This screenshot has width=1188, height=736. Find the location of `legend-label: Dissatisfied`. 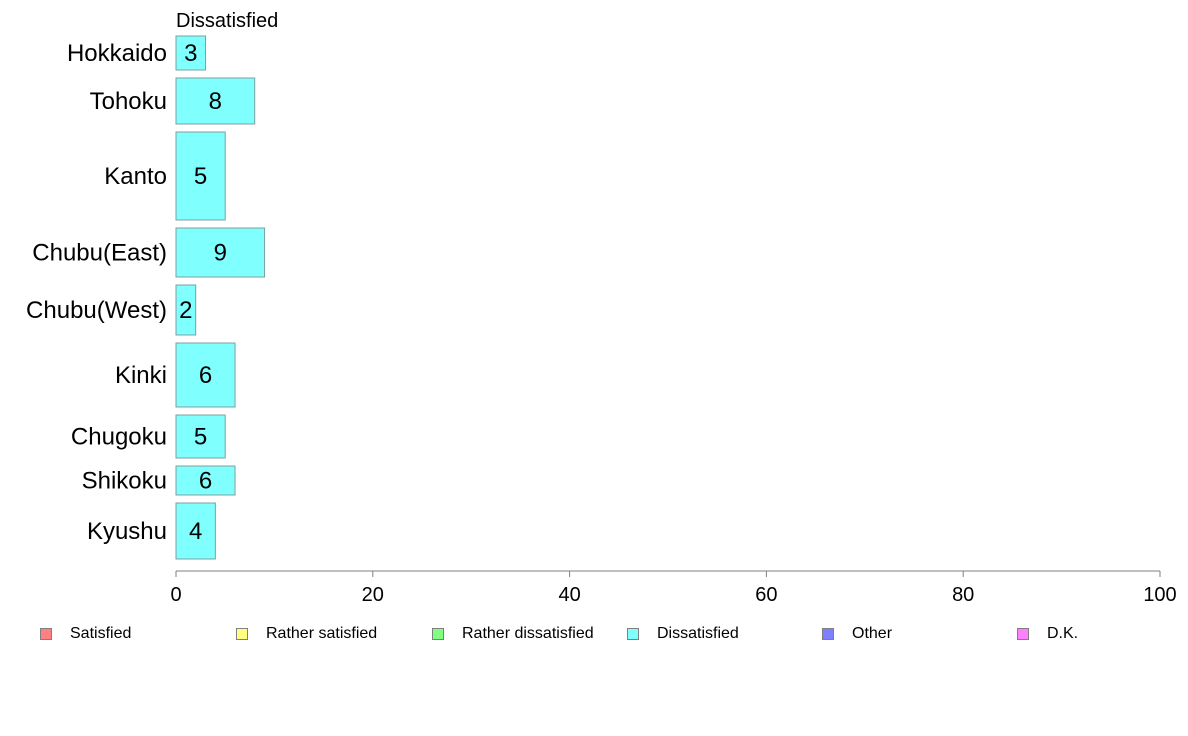

legend-label: Dissatisfied is located at coordinates (698, 633).